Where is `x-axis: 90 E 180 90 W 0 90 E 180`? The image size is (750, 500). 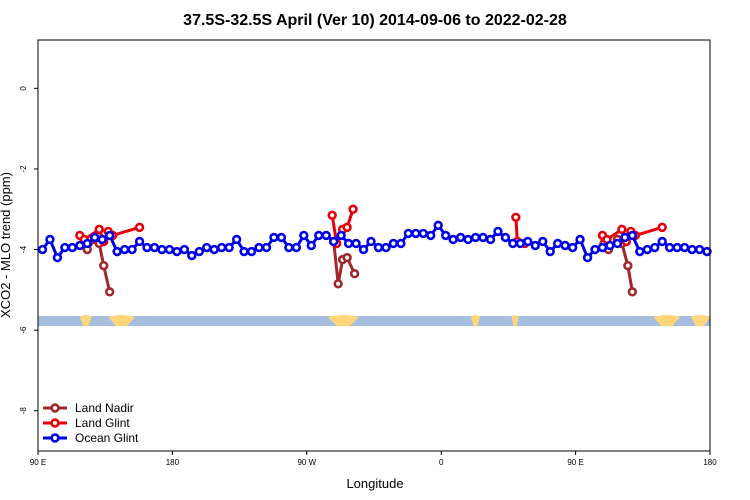
x-axis: 90 E 180 90 W 0 90 E 180 is located at coordinates (373, 459).